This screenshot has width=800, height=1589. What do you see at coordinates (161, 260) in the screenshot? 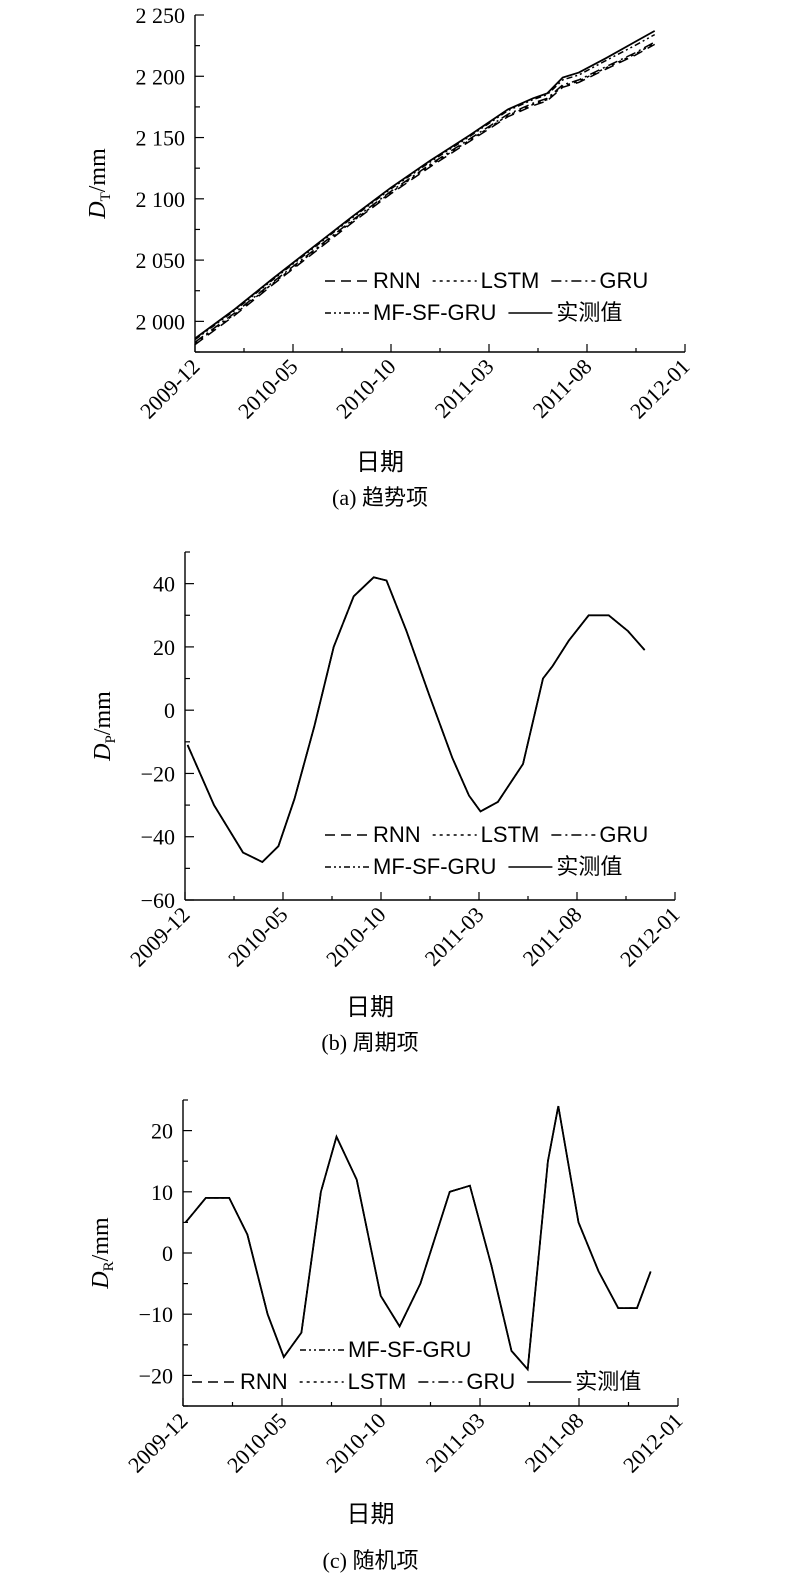
I see `y-tick-label: 2 050` at bounding box center [161, 260].